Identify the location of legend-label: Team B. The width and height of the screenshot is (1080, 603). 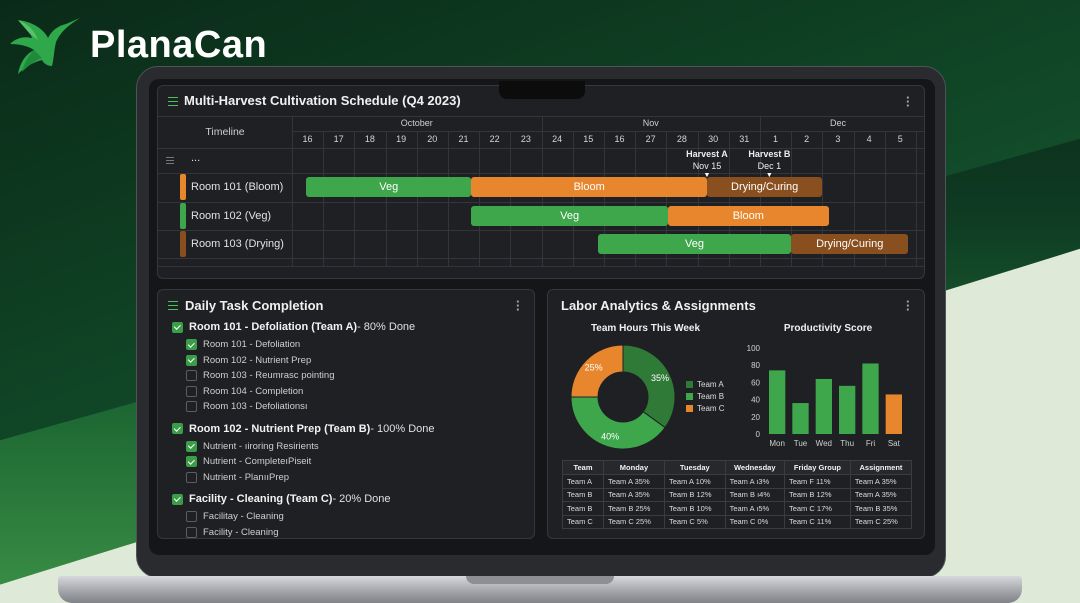
(711, 396).